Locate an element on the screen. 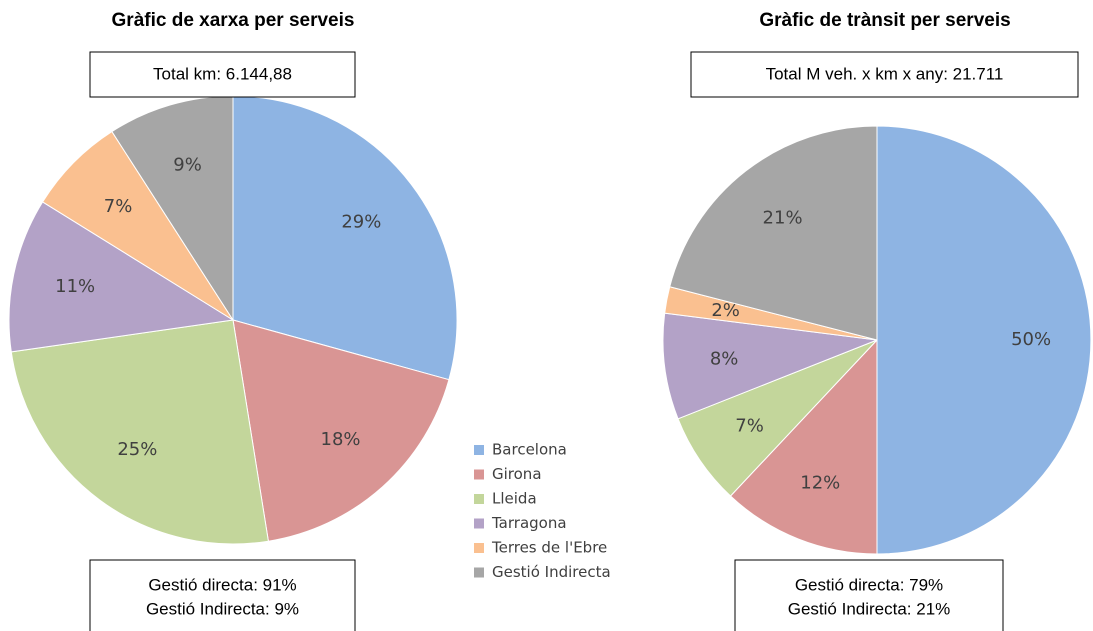 The image size is (1093, 631). legend-label: Terres de l'Ebre is located at coordinates (549, 548).